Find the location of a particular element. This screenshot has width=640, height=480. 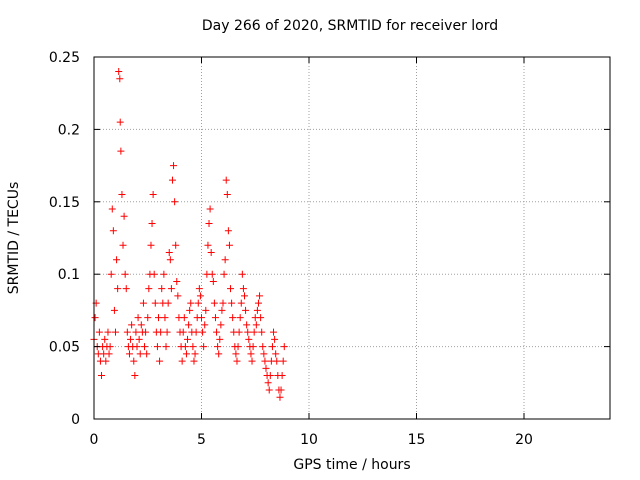

y-tick-label: 0.2 is located at coordinates (69, 130).